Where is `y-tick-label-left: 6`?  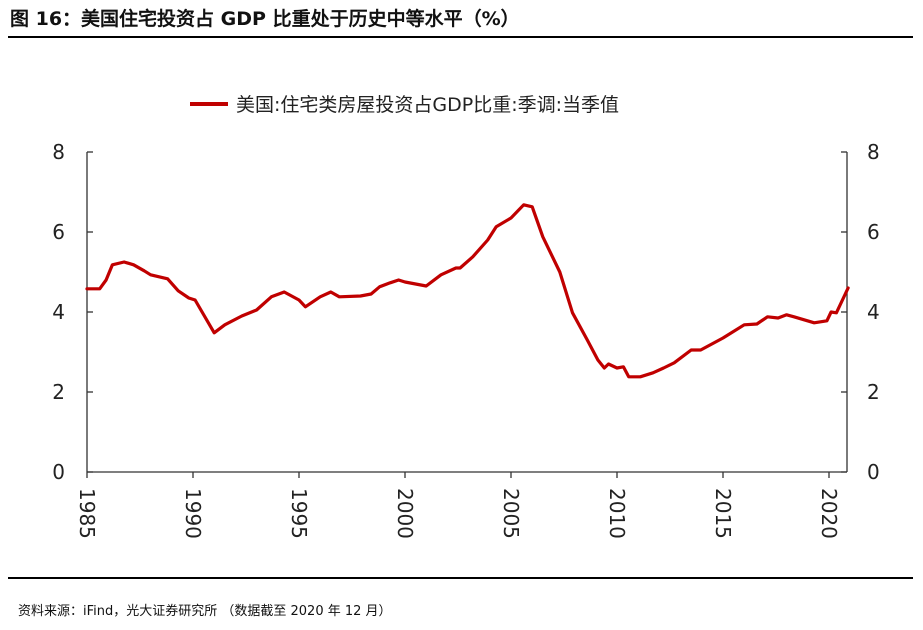 y-tick-label-left: 6 is located at coordinates (58, 232).